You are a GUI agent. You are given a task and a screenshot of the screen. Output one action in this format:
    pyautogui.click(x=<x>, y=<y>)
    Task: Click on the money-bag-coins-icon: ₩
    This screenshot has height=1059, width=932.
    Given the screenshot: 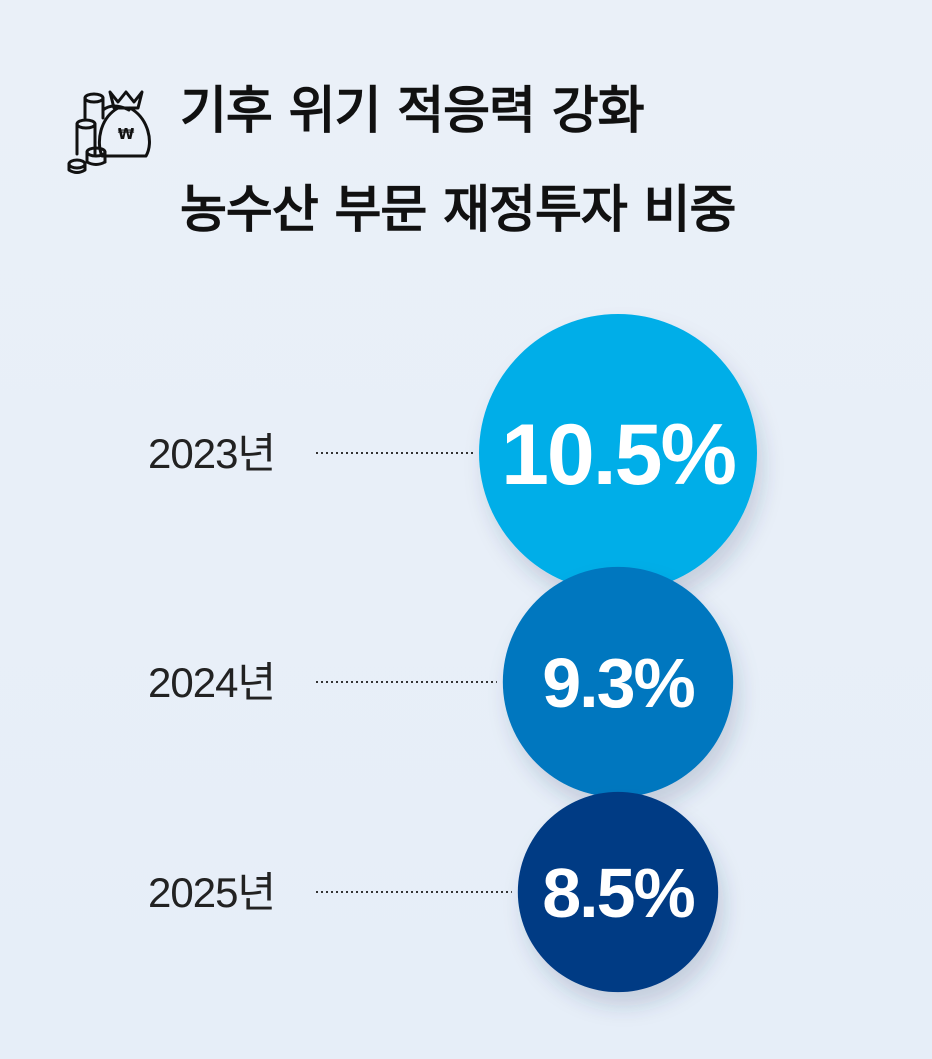 What is the action you would take?
    pyautogui.click(x=109, y=132)
    